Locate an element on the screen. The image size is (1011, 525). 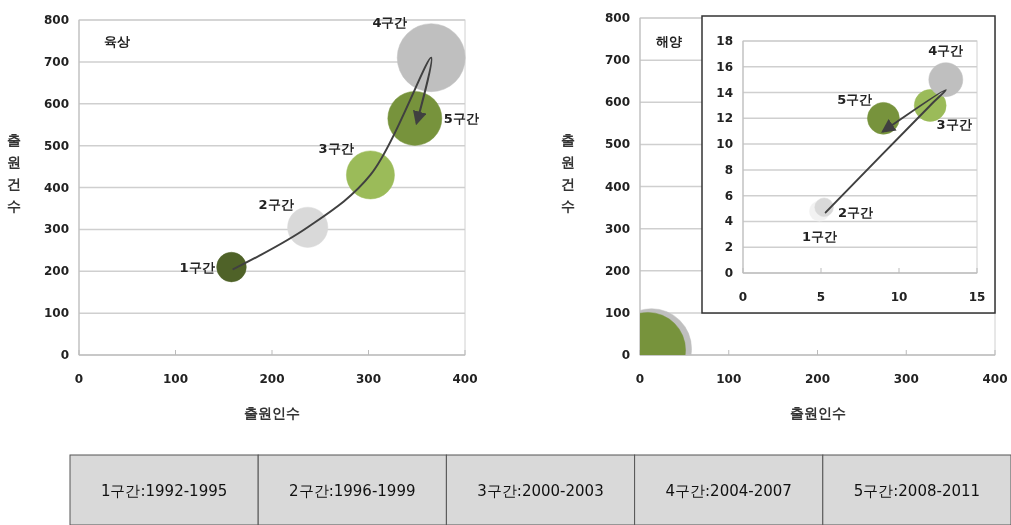
y-tick-label: 18 is located at coordinates (724, 41).